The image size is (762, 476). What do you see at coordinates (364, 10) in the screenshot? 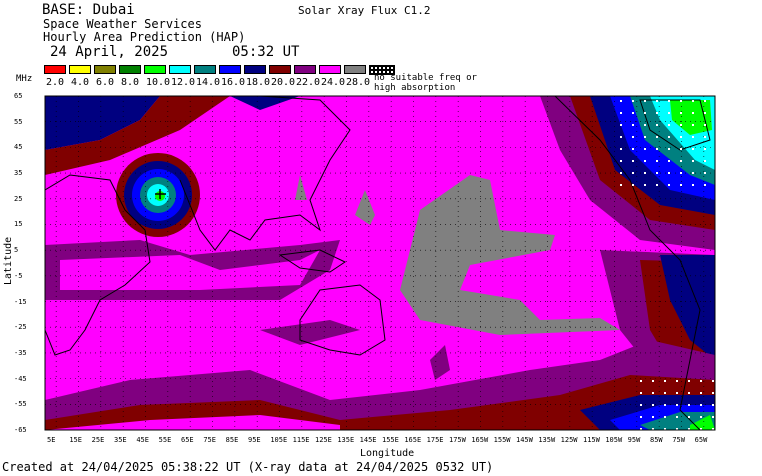
I see `xray-flux: Solar Xray Flux C1.2` at bounding box center [364, 10].